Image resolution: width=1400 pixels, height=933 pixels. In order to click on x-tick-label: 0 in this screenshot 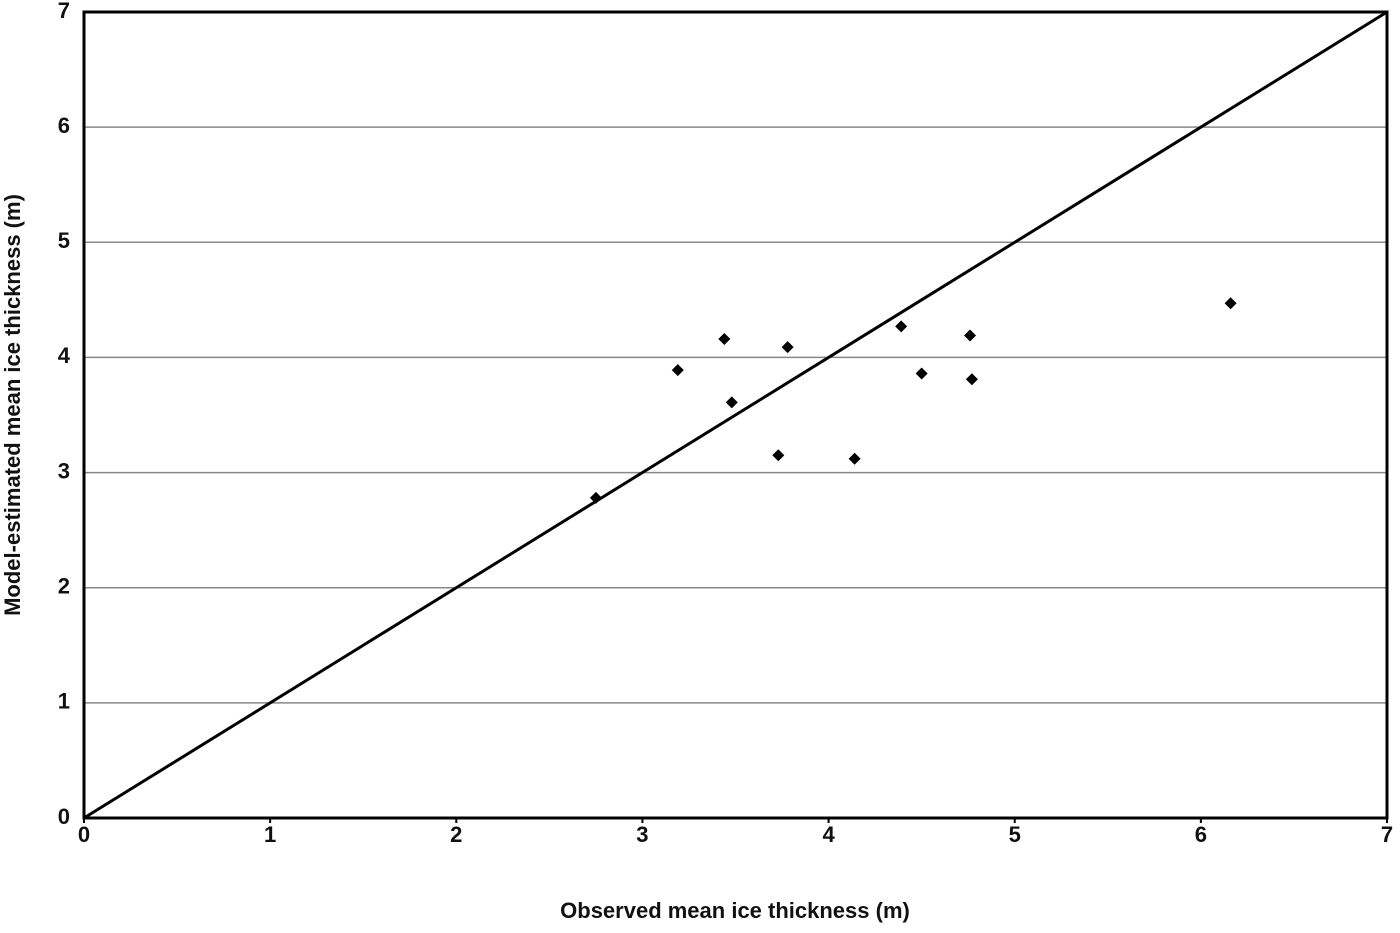, I will do `click(84, 834)`.